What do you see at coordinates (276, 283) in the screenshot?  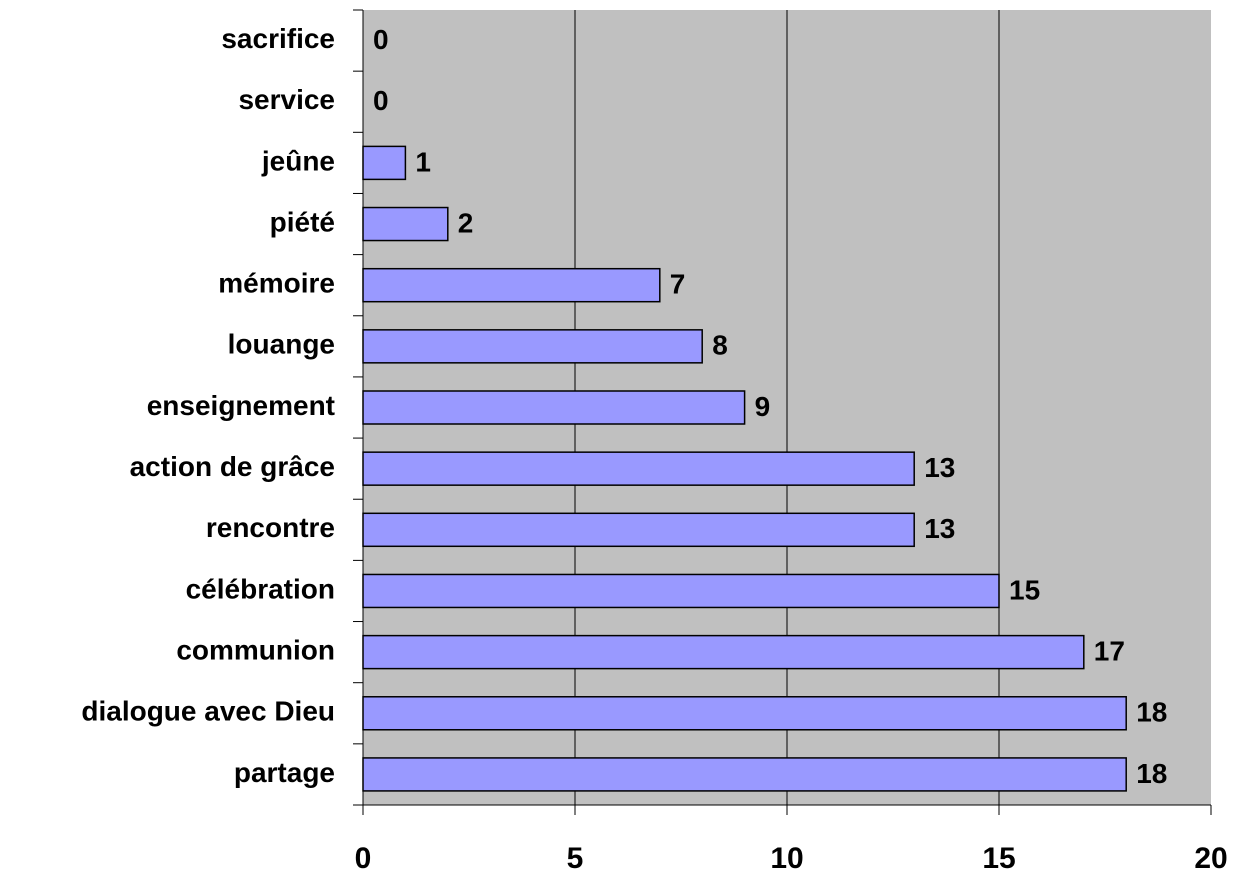 I see `y-tick-label: mémoire` at bounding box center [276, 283].